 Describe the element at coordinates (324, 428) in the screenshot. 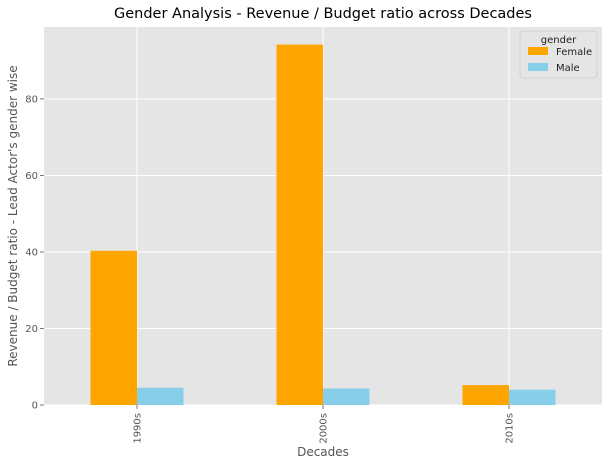

I see `x-tick-label: 2000s` at that location.